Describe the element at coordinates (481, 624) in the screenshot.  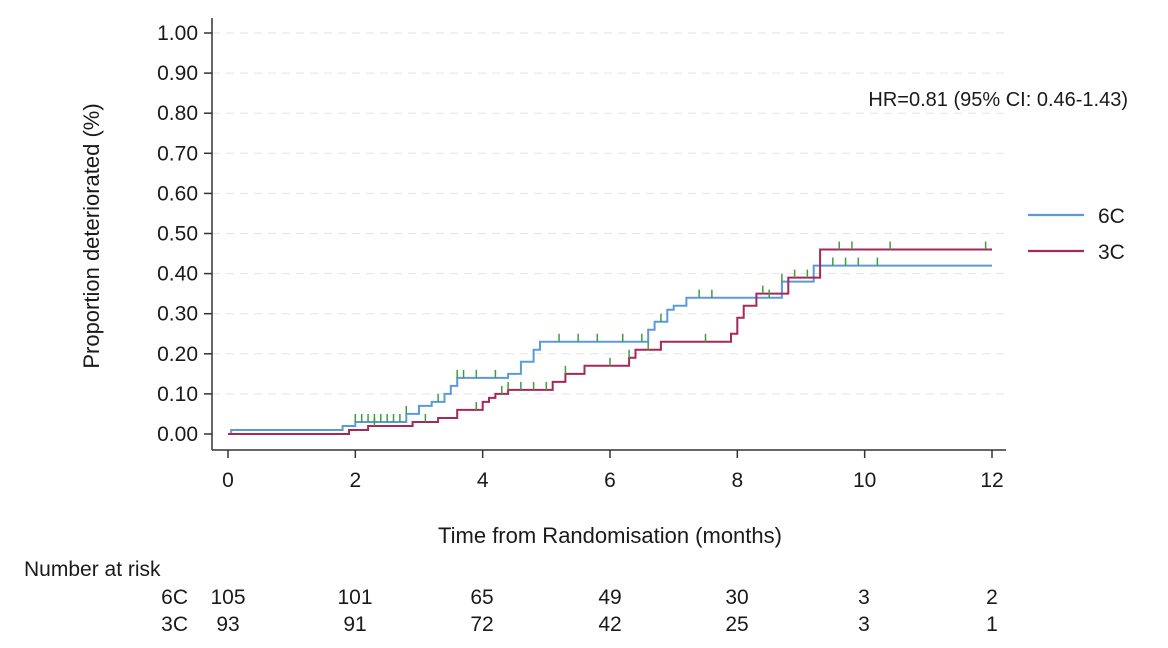
I see `risk-value: 72` at that location.